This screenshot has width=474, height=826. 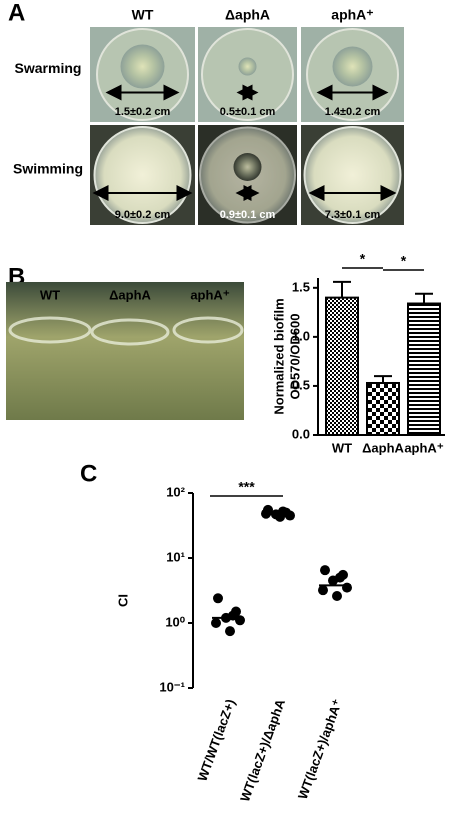 I want to click on y-tick-label: 1.0, so click(x=301, y=335).